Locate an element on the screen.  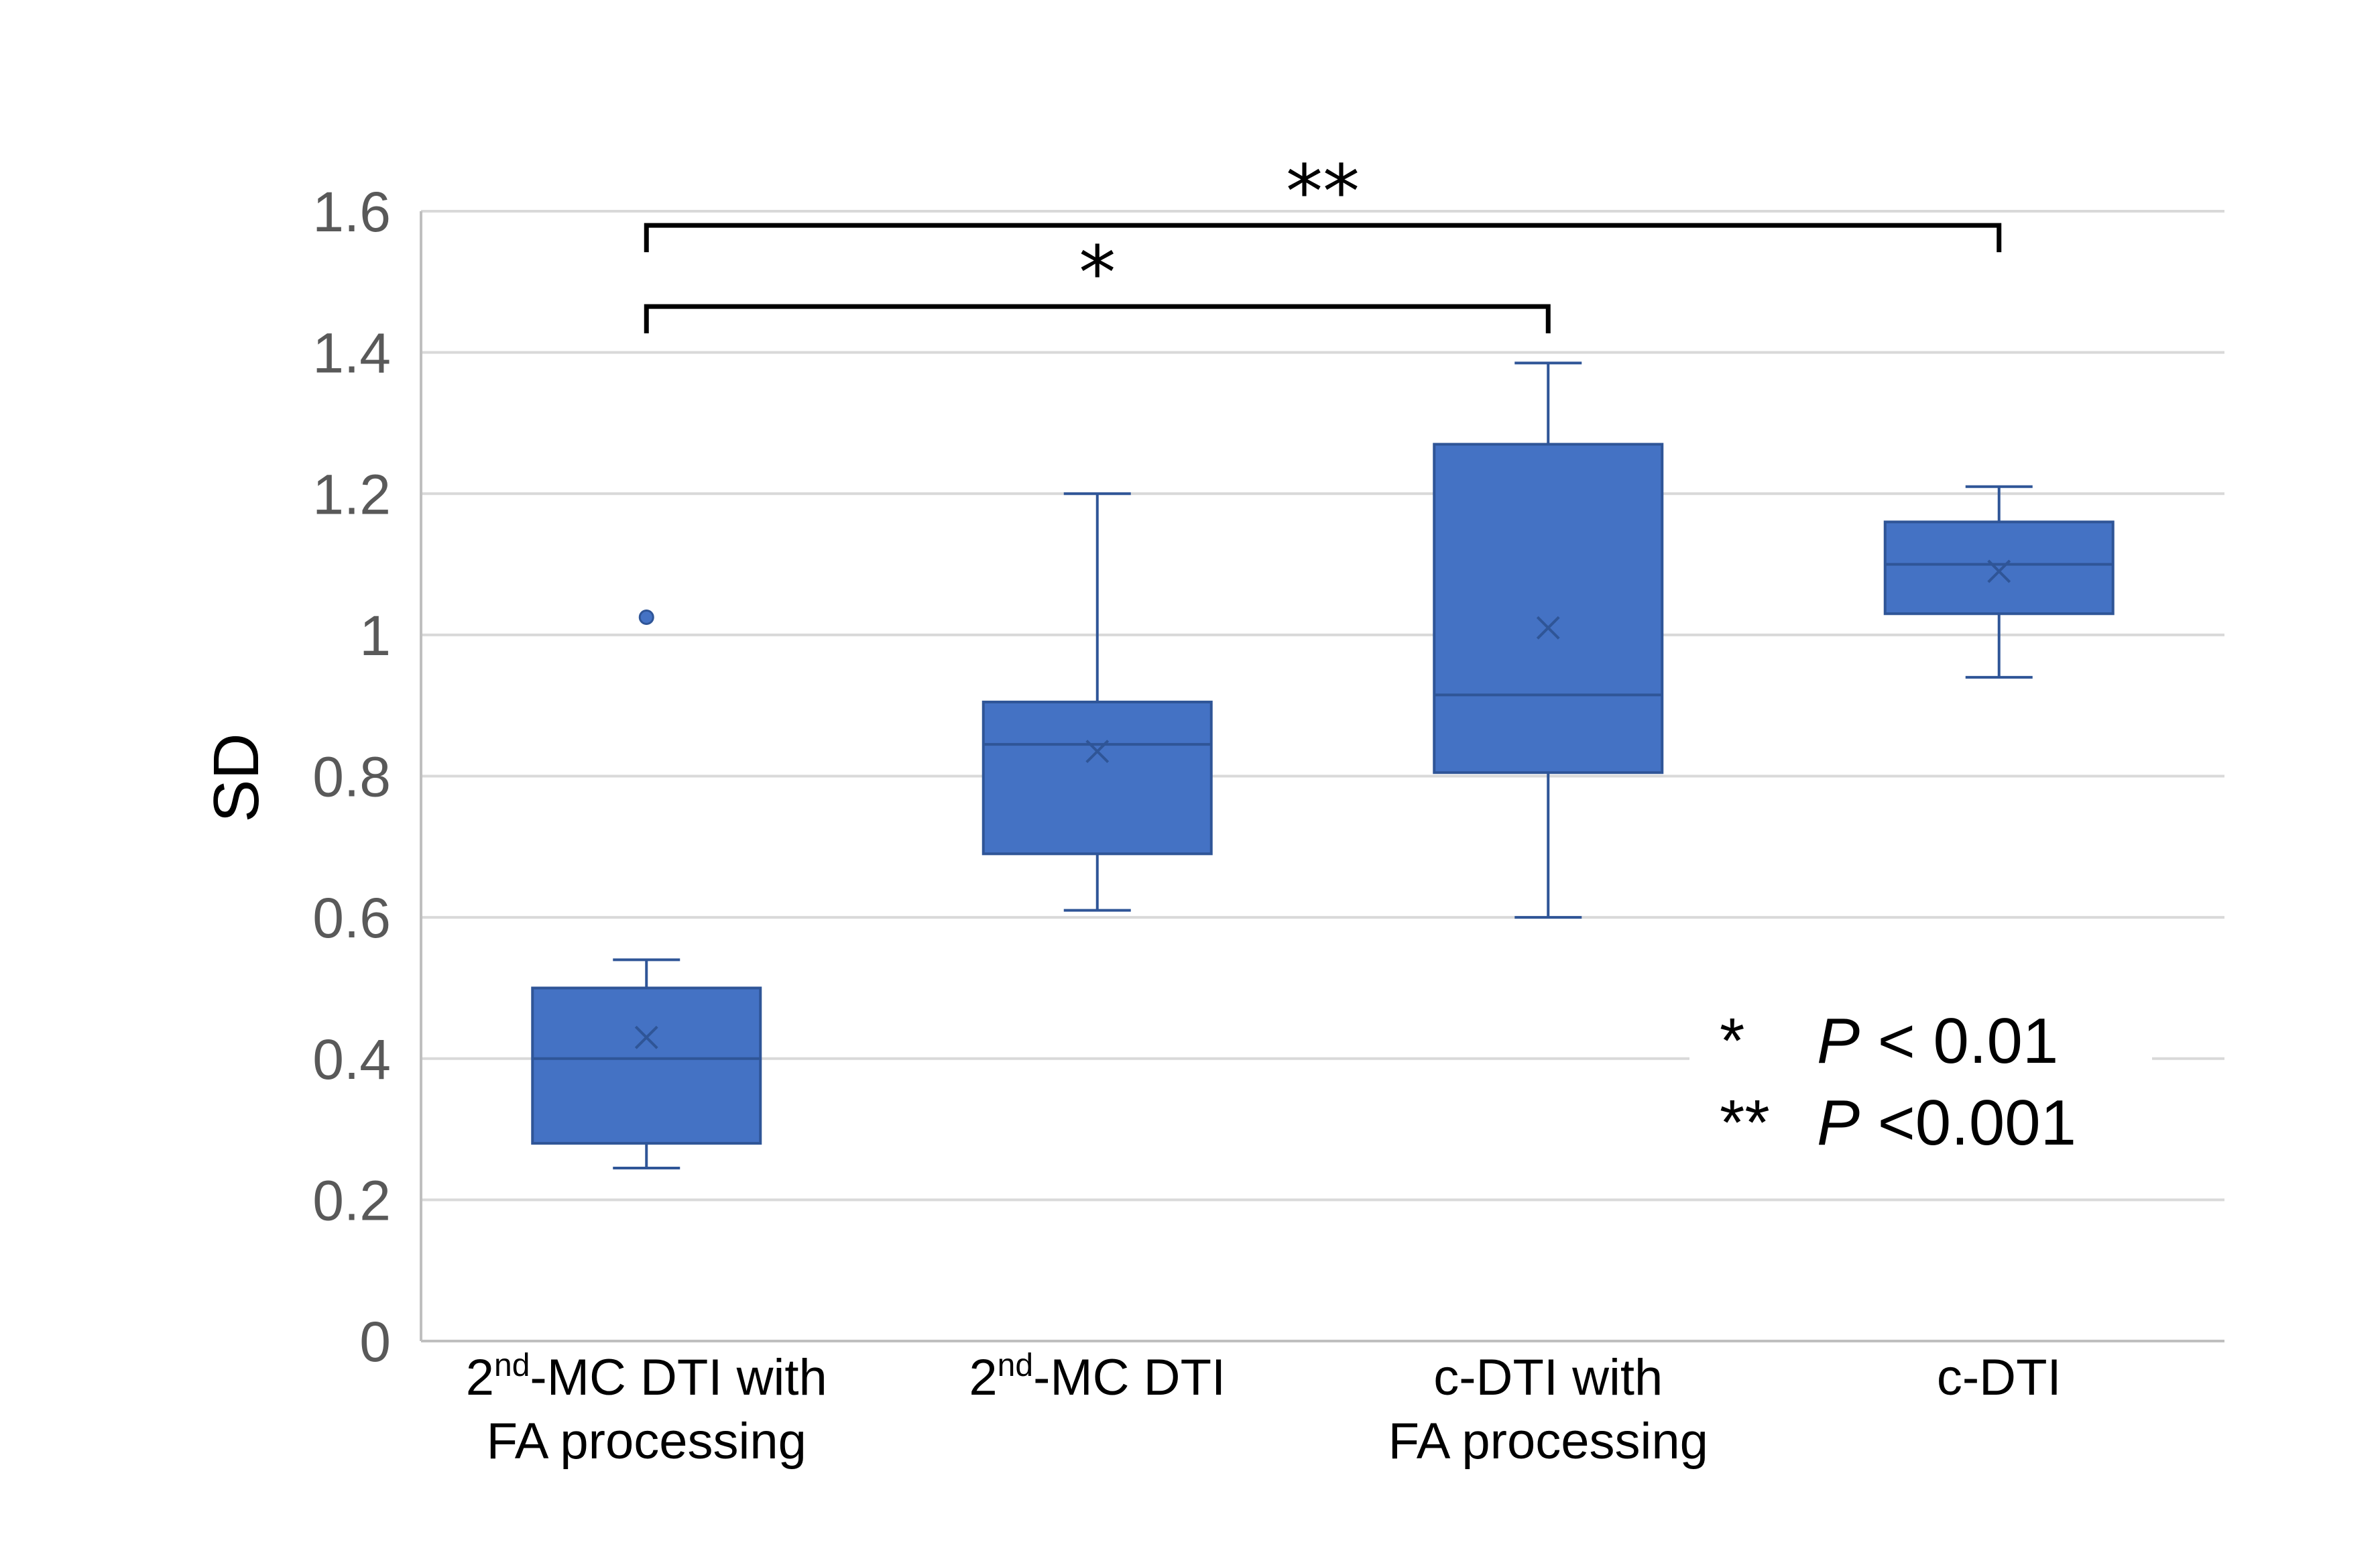
y-tick-label: 1 is located at coordinates (375, 635).